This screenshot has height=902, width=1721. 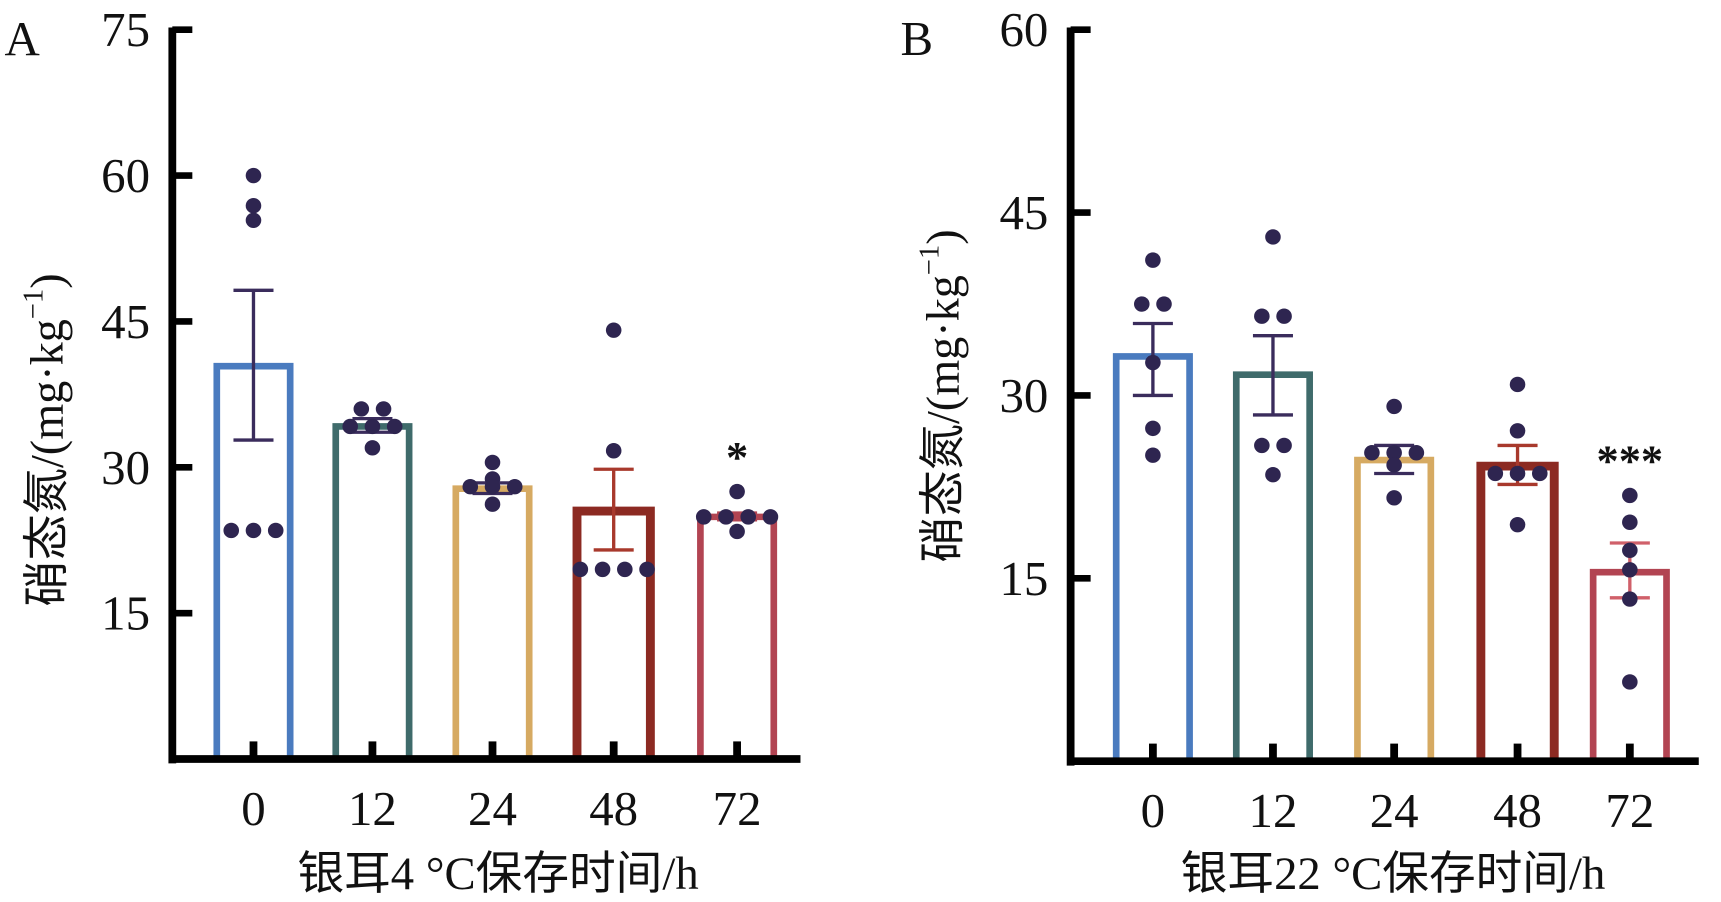 What do you see at coordinates (613, 809) in the screenshot?
I see `x-tick-label: 48` at bounding box center [613, 809].